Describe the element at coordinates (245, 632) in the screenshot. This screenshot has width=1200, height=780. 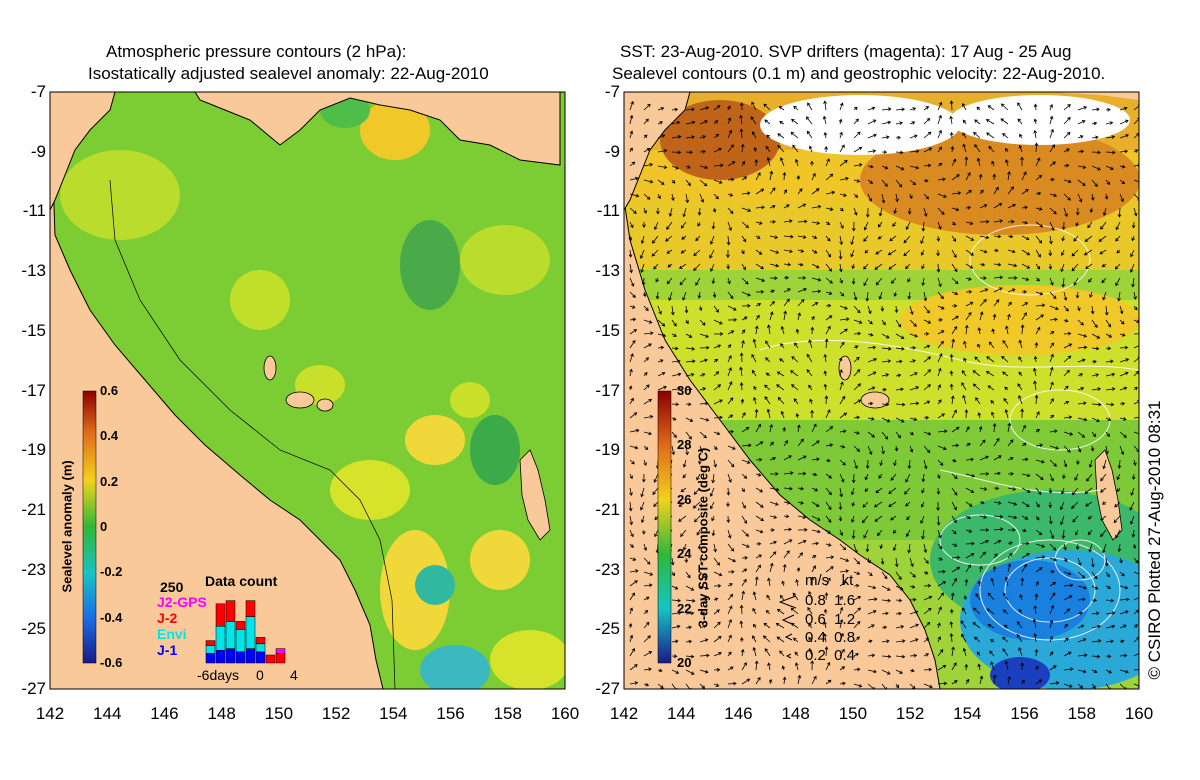
I see `data-count-chart` at that location.